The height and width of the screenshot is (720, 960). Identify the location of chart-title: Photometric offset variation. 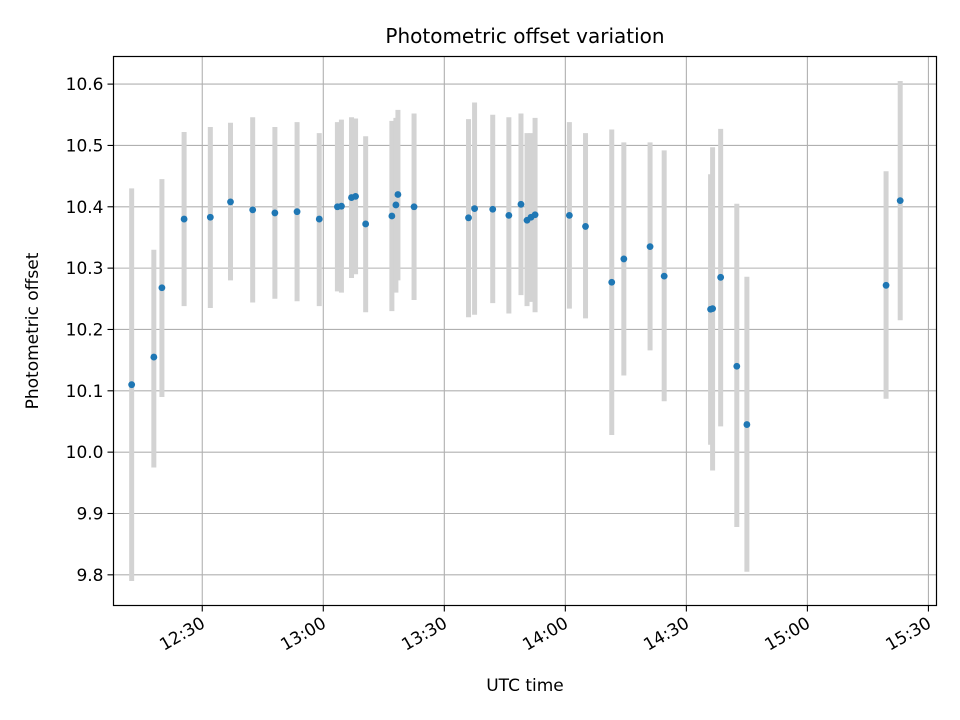
(524, 36).